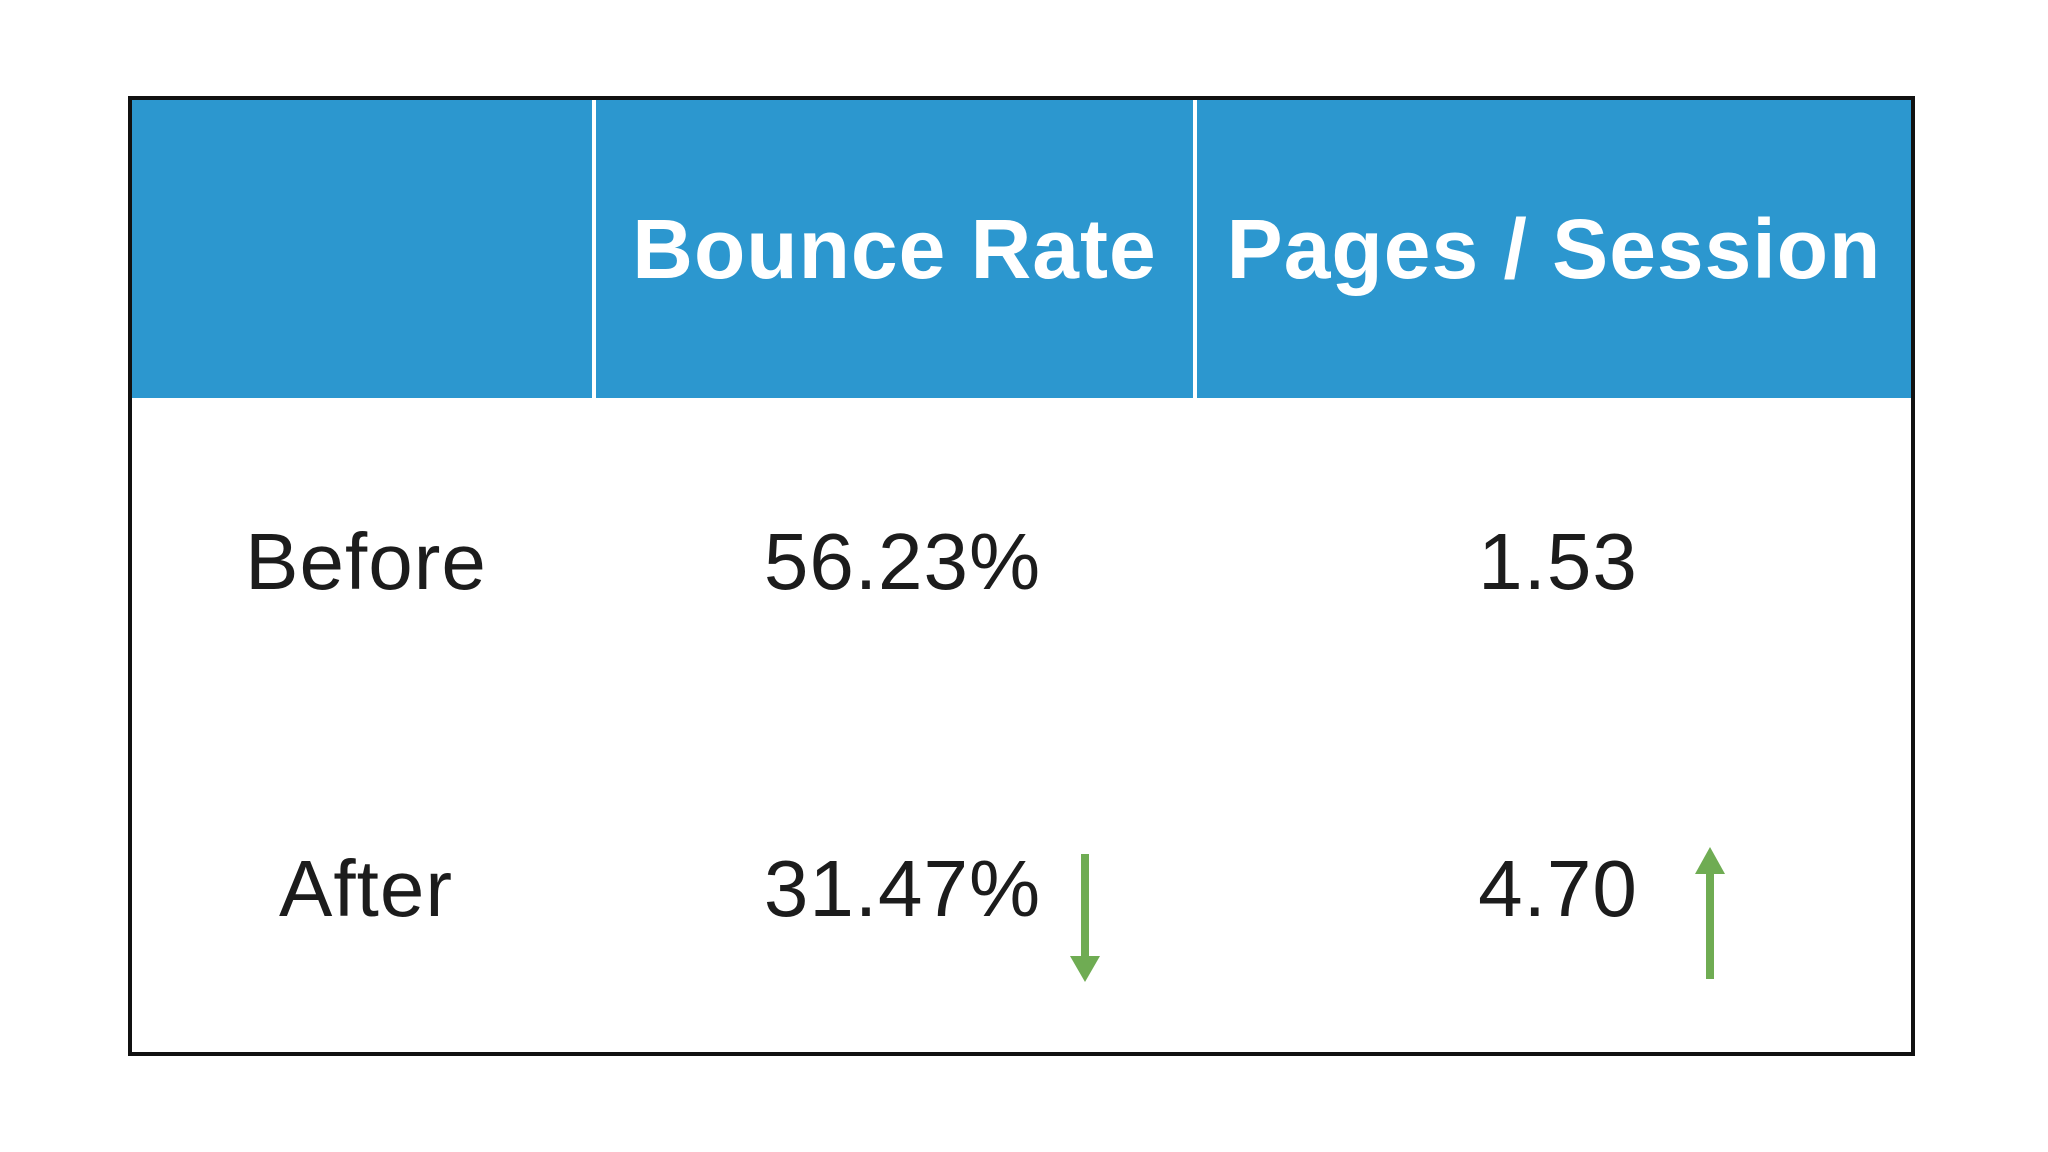  I want to click on after-bounce-rate-value: 31.47%, so click(902, 888).